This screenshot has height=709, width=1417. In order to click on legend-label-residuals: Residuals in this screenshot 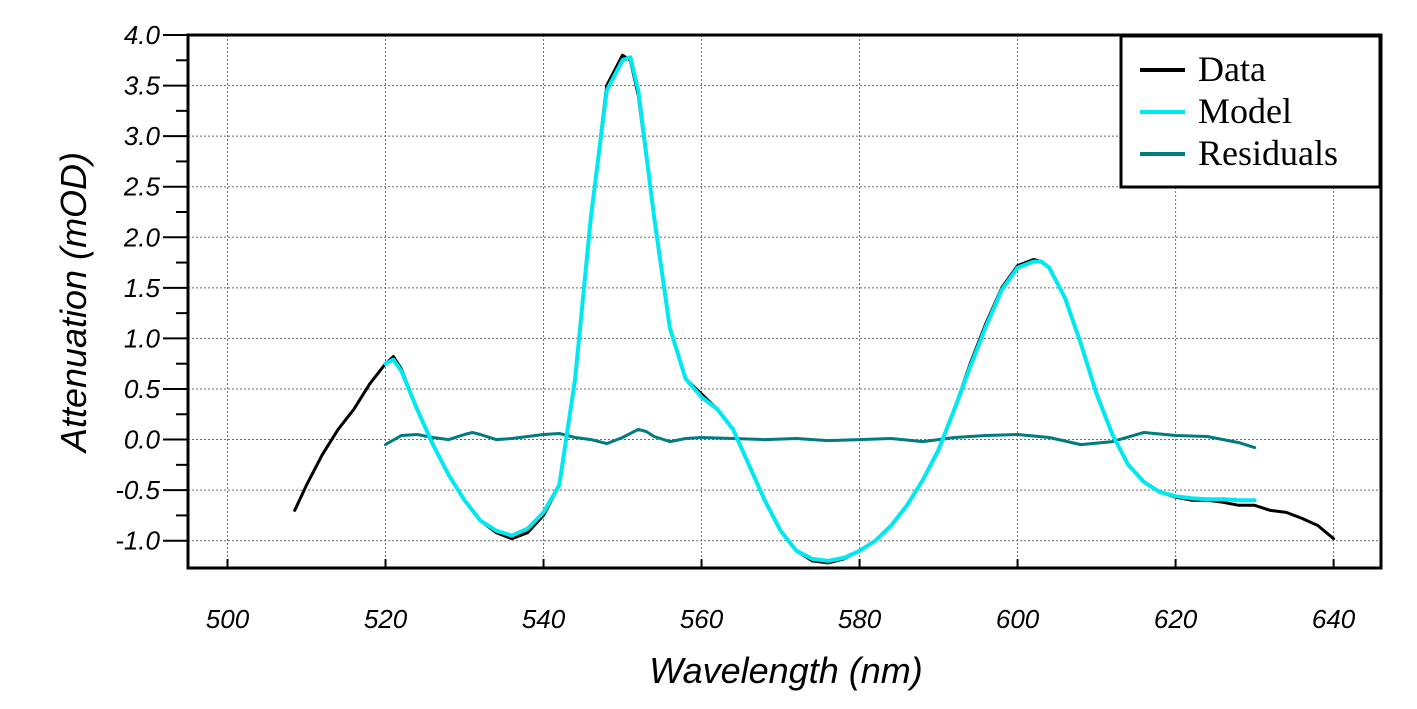, I will do `click(1268, 153)`.